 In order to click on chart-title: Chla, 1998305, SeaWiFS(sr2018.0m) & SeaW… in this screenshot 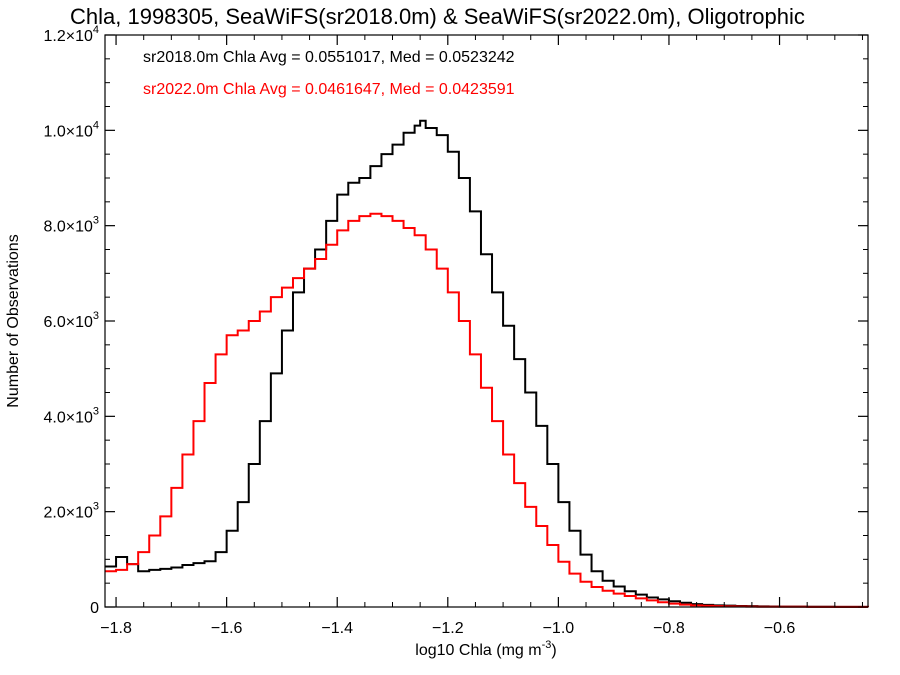, I will do `click(437, 16)`.